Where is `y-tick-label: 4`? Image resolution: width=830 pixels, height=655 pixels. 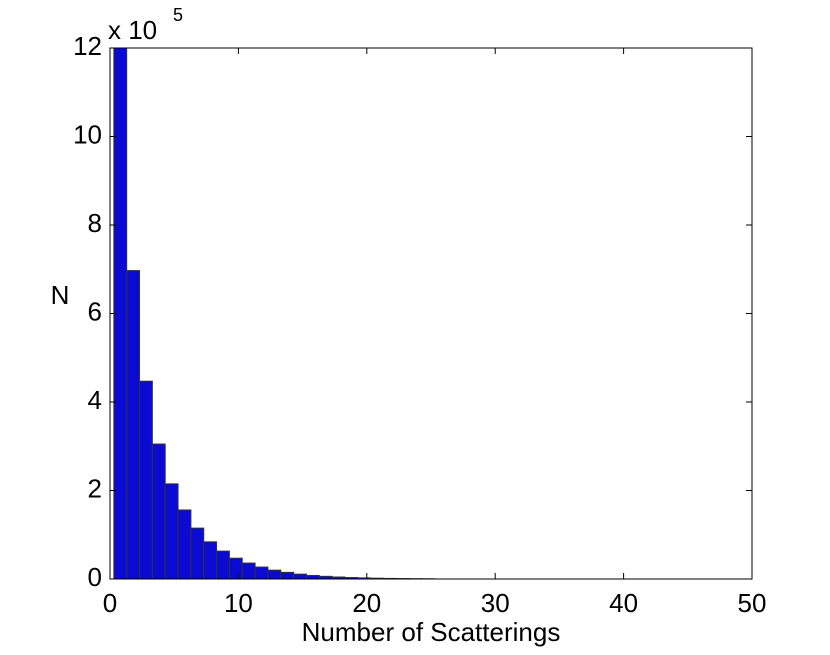 y-tick-label: 4 is located at coordinates (95, 400).